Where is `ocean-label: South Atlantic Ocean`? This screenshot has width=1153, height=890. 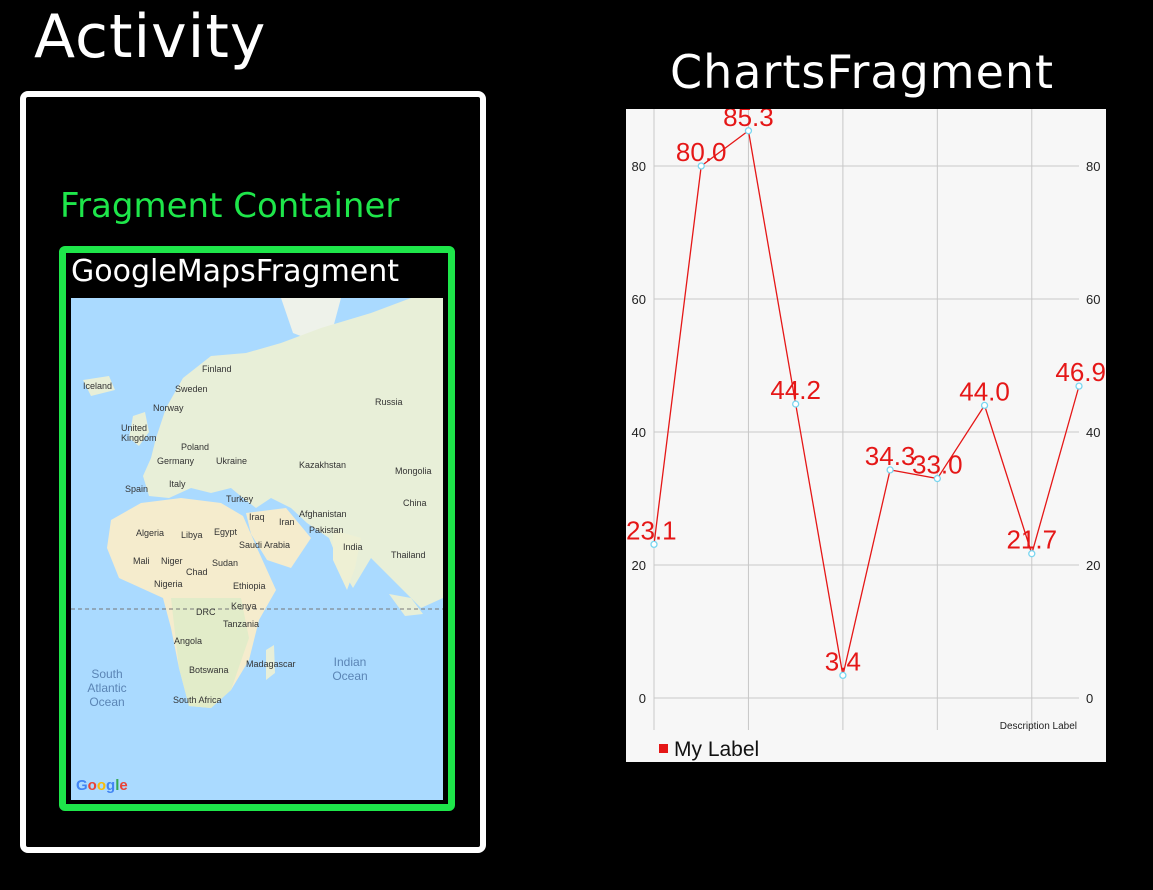 ocean-label: South Atlantic Ocean is located at coordinates (106, 688).